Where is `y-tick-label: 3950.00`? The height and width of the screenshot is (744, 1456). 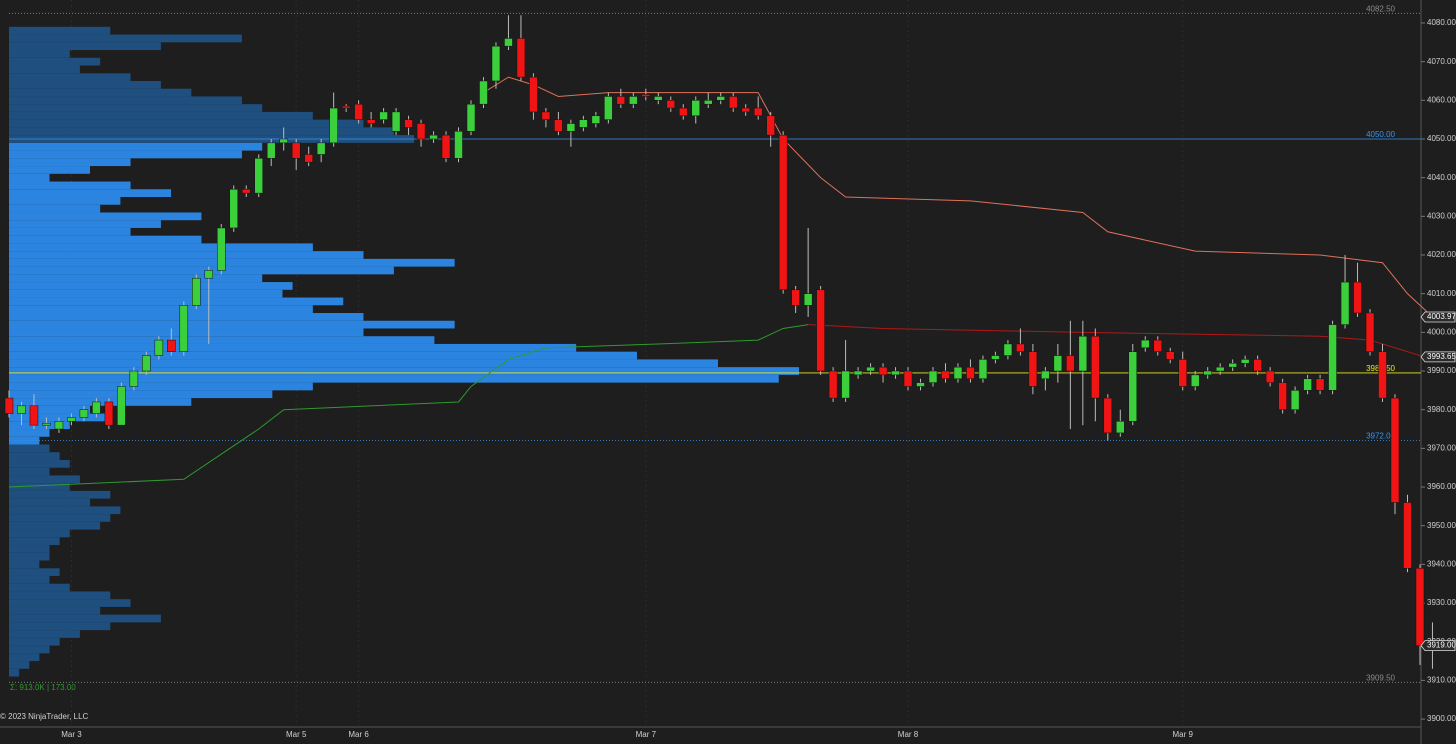
y-tick-label: 3950.00 is located at coordinates (1441, 525).